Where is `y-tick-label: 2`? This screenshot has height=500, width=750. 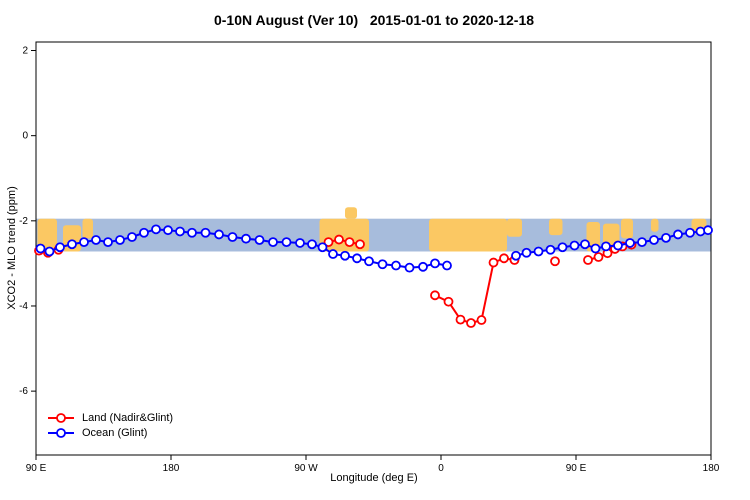
y-tick-label: 2 is located at coordinates (25, 51).